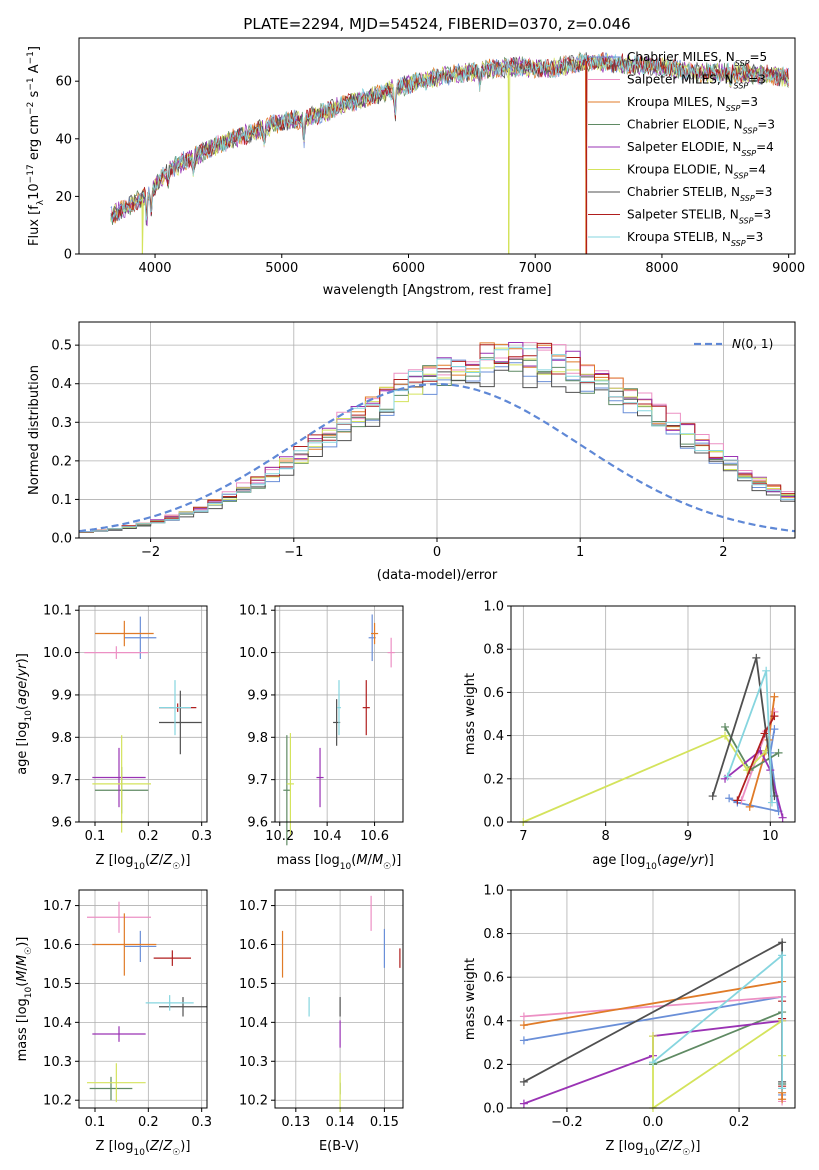 The image size is (819, 1170). I want to click on y-tick-label: 0.6, so click(493, 693).